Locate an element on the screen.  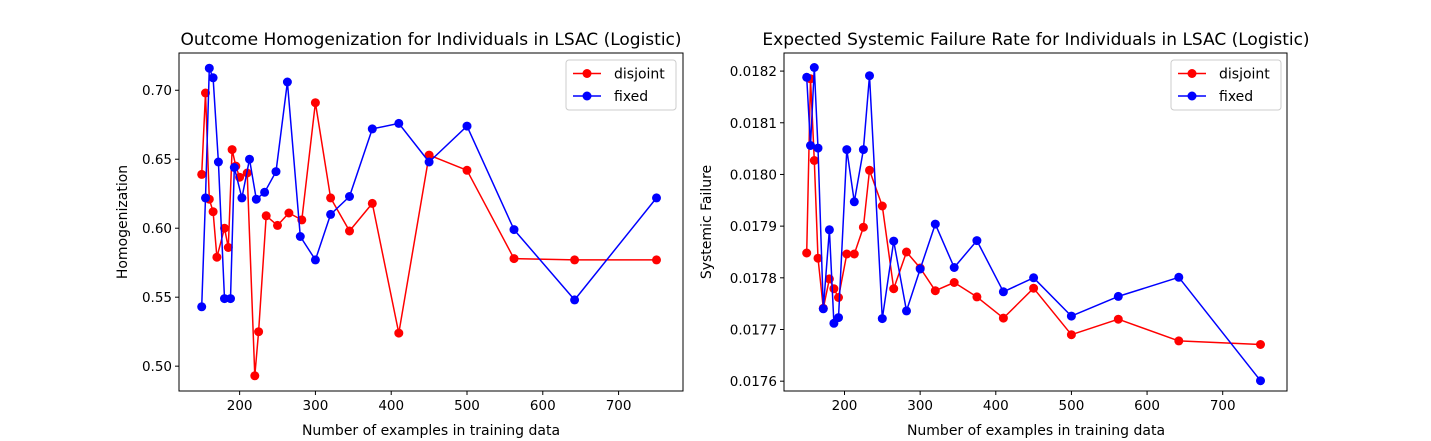
x-tick-label: 300 is located at coordinates (920, 406).